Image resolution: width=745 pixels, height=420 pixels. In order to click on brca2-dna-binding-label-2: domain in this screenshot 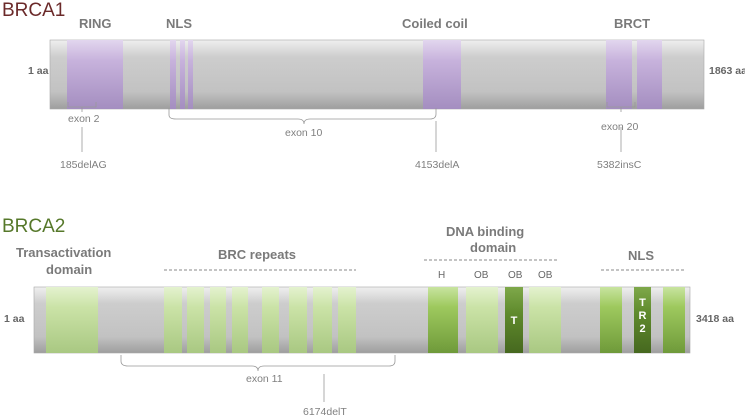, I will do `click(493, 247)`.